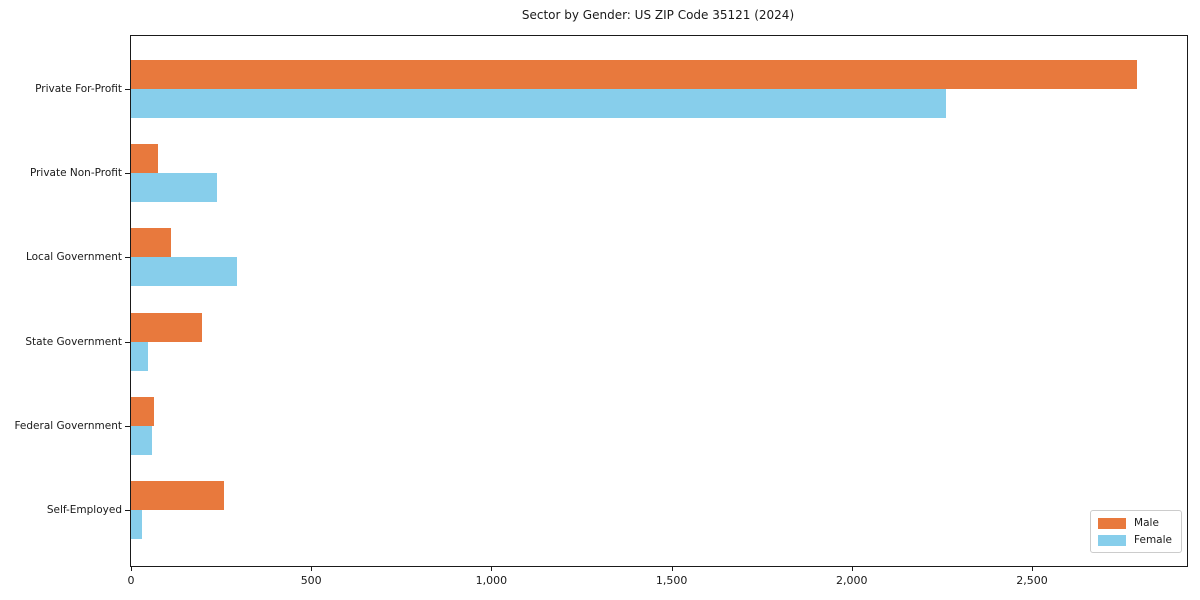 The image size is (1200, 600). Describe the element at coordinates (671, 580) in the screenshot. I see `x-axis-label-1-500: 1,500` at that location.